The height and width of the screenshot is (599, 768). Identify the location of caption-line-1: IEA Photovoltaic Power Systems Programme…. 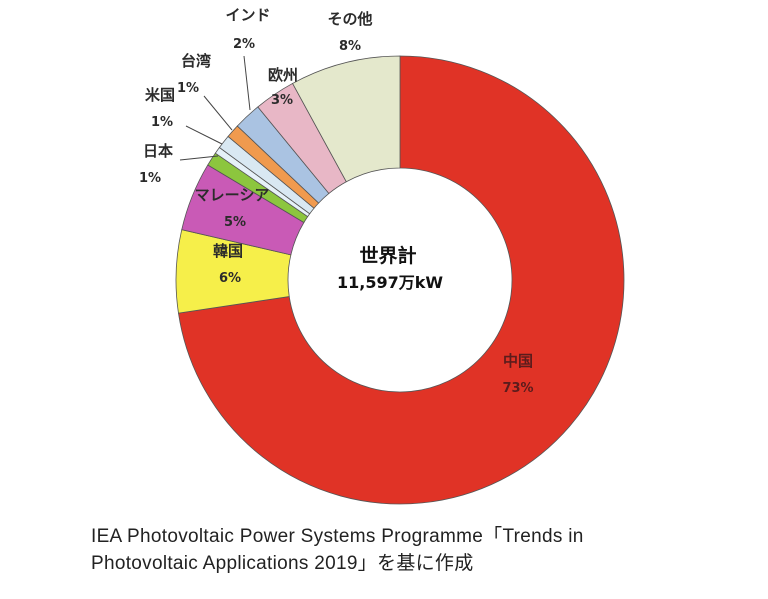
(337, 536).